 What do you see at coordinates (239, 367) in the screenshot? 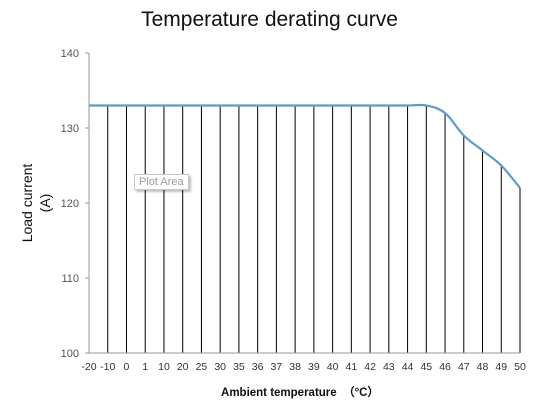
I see `x-tick-label: 35` at bounding box center [239, 367].